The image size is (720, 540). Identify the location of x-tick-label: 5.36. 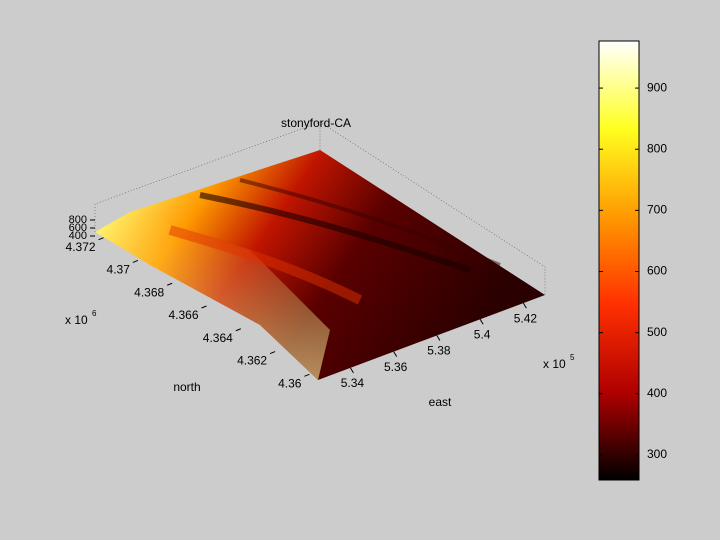
(396, 367).